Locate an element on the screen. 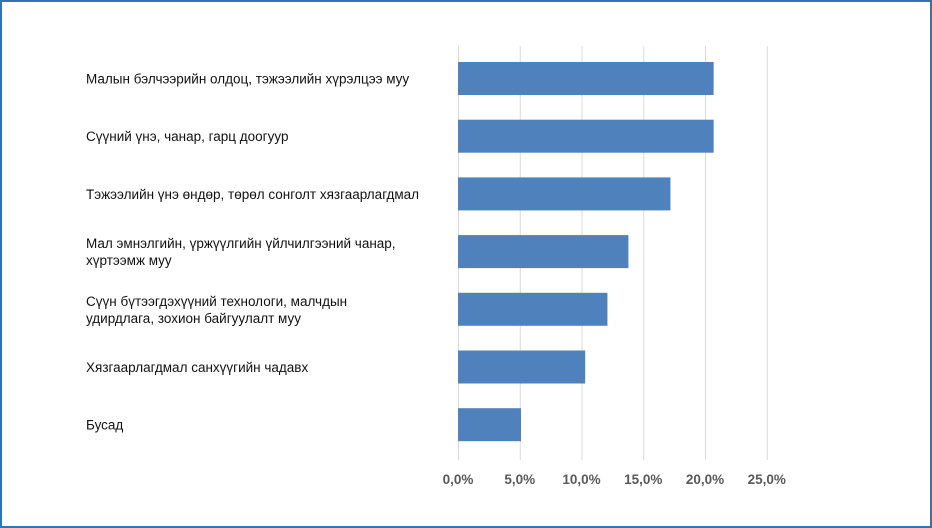 This screenshot has width=932, height=528. category-label-1-line-0: Сүүний үнэ, чанар, гарц доогуур is located at coordinates (187, 136).